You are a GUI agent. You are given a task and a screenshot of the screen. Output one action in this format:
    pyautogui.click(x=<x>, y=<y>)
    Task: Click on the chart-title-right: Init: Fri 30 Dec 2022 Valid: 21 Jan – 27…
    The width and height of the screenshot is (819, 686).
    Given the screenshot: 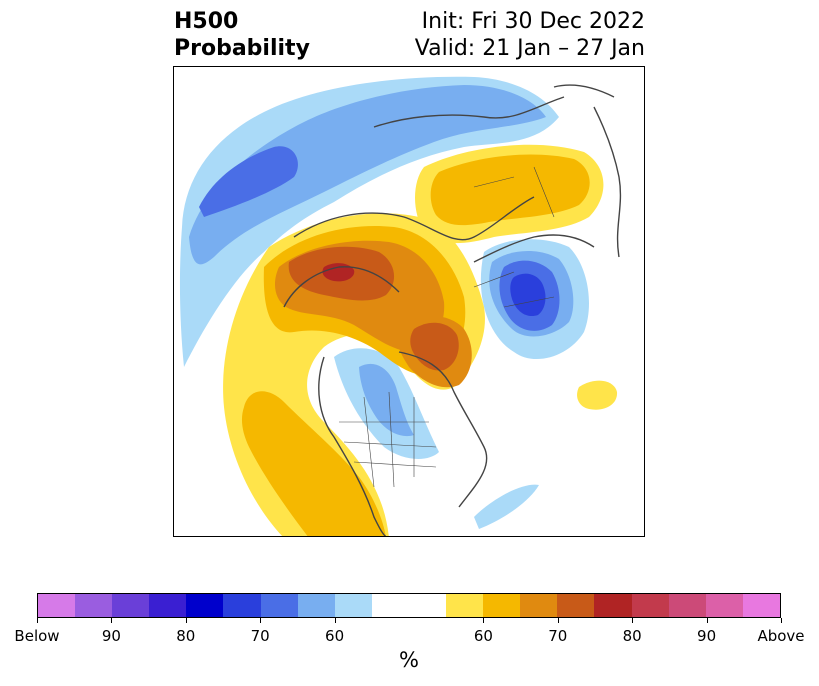 What is the action you would take?
    pyautogui.click(x=530, y=35)
    